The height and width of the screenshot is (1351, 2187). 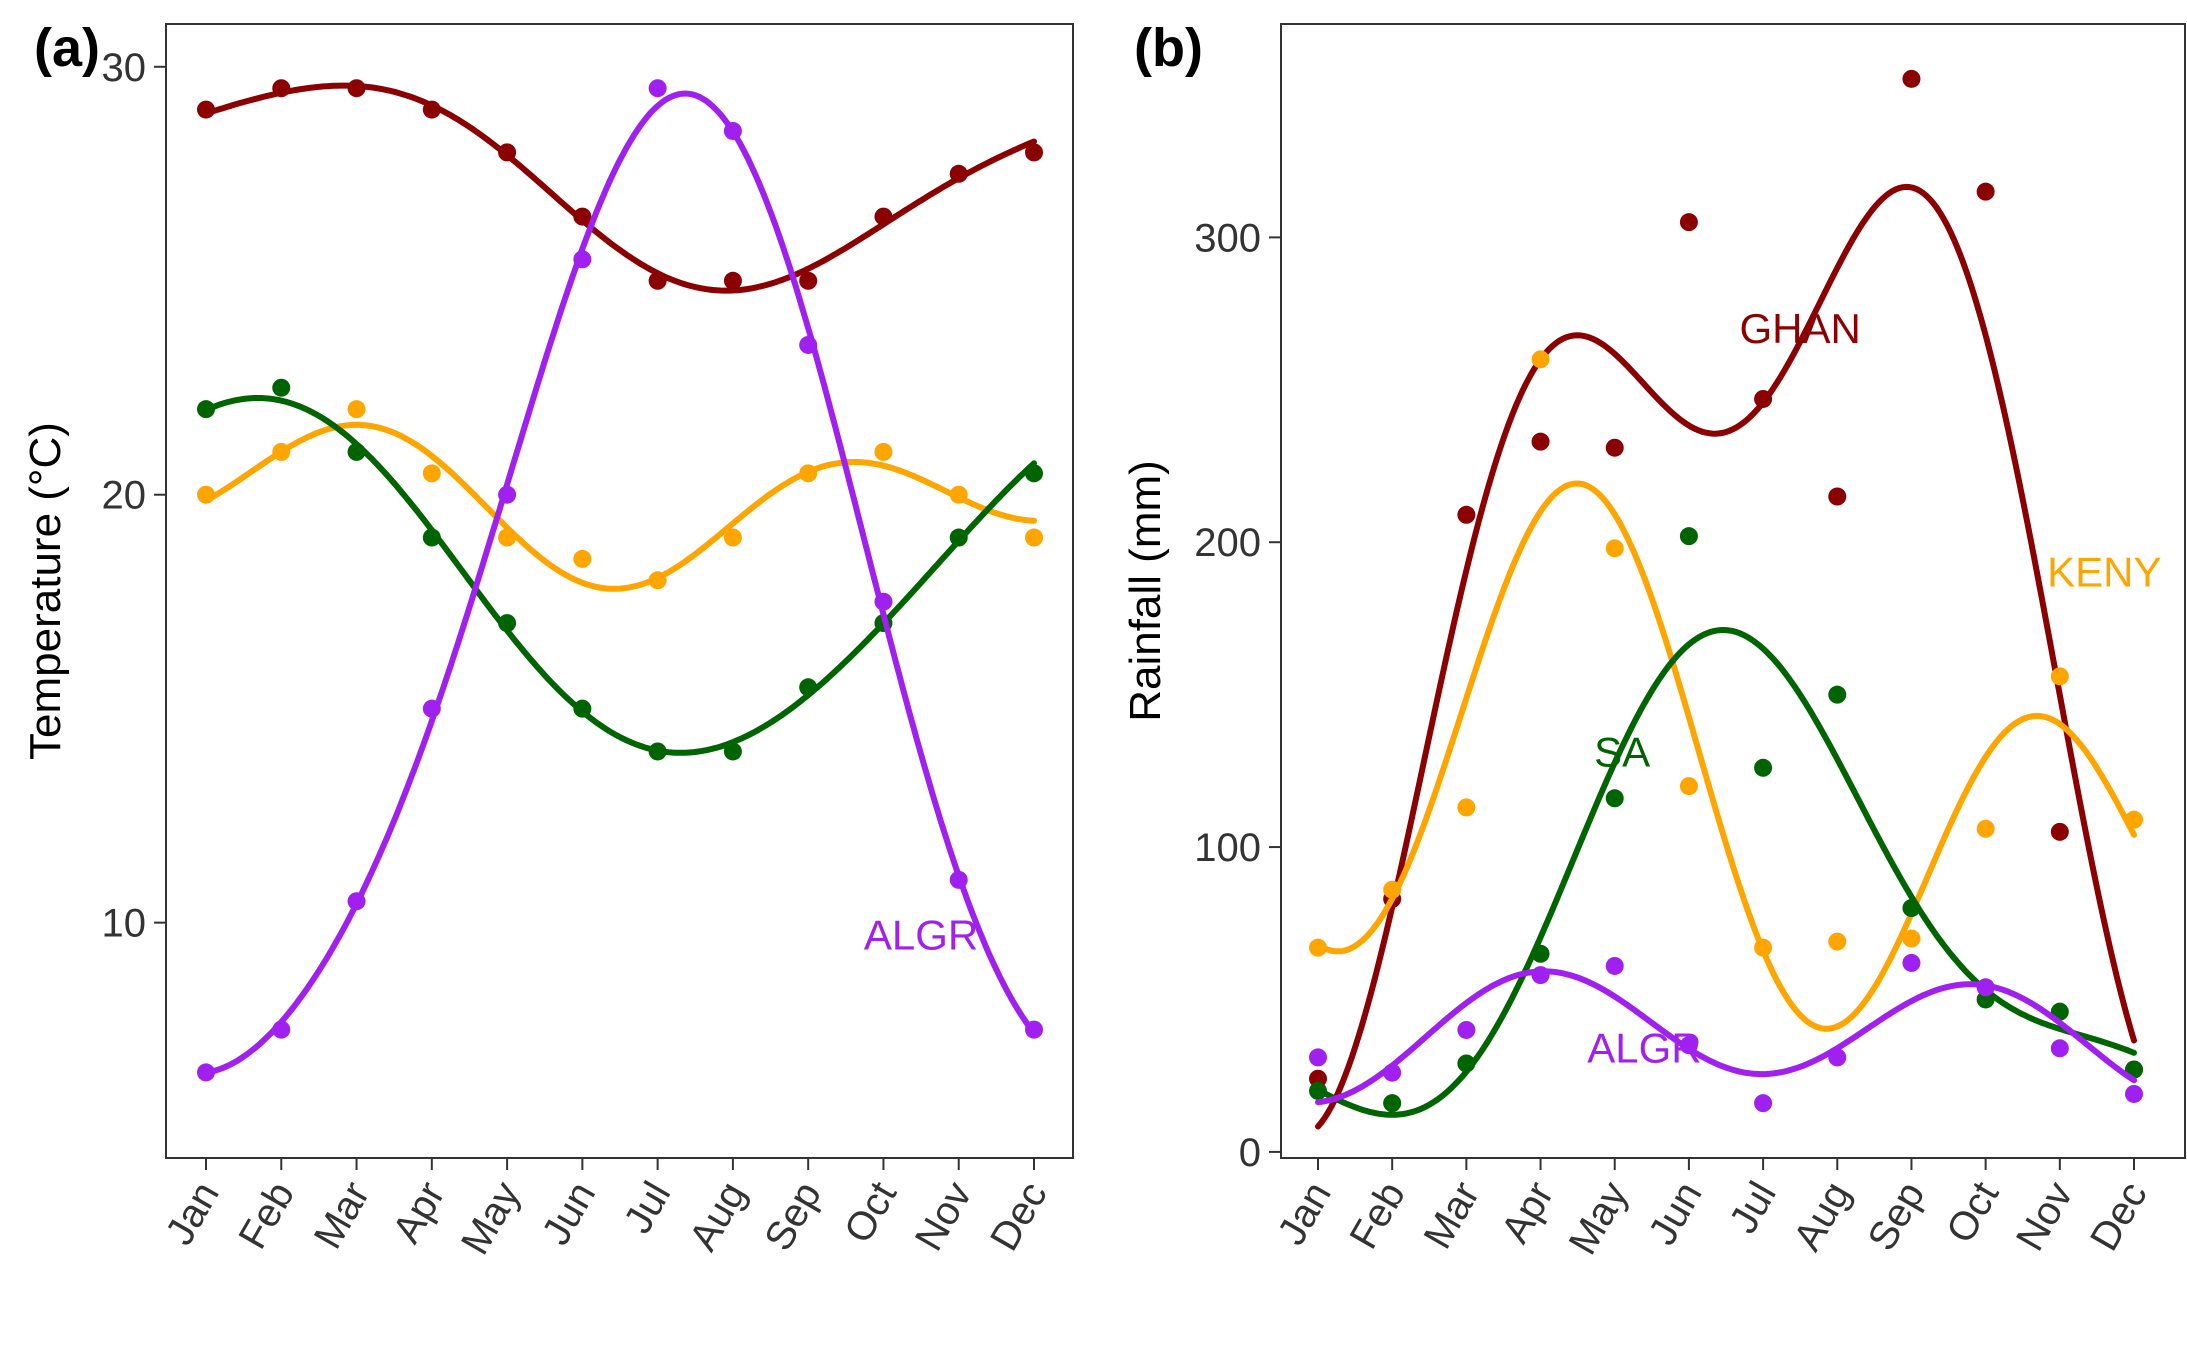 What do you see at coordinates (1622, 752) in the screenshot?
I see `panel-b-sa-label: SA` at bounding box center [1622, 752].